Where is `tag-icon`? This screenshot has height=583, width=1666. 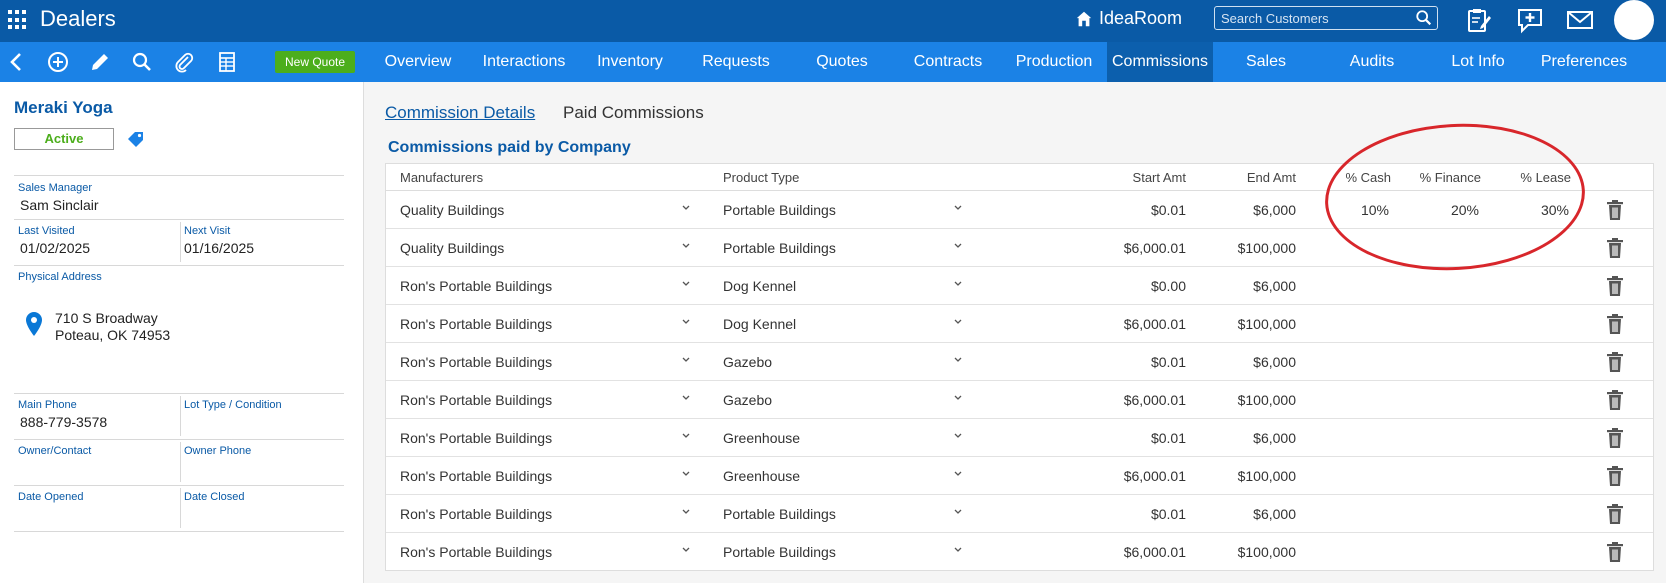 tag-icon is located at coordinates (136, 140).